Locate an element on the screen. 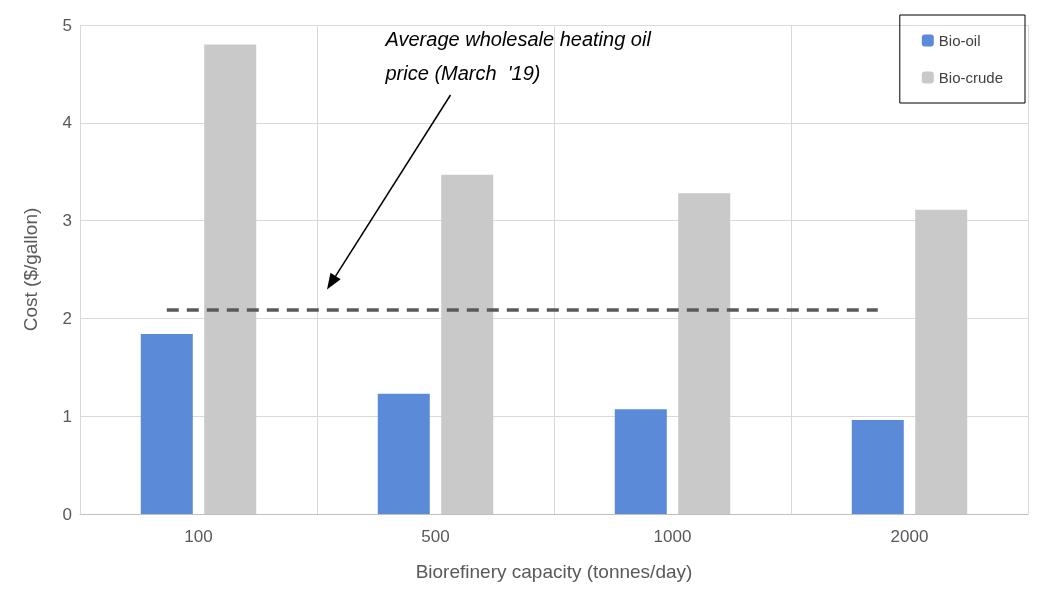 The height and width of the screenshot is (594, 1050). legend-label: Bio-oil is located at coordinates (959, 40).